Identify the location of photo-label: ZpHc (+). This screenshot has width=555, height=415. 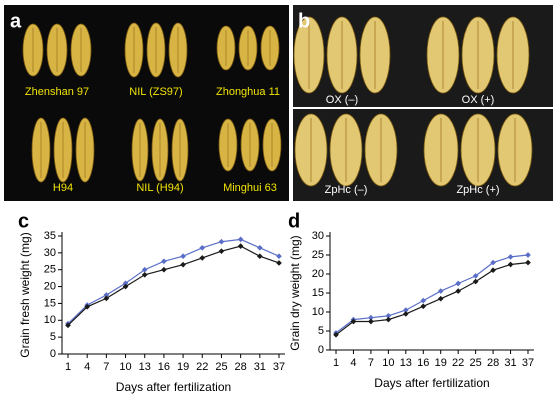
(477, 190).